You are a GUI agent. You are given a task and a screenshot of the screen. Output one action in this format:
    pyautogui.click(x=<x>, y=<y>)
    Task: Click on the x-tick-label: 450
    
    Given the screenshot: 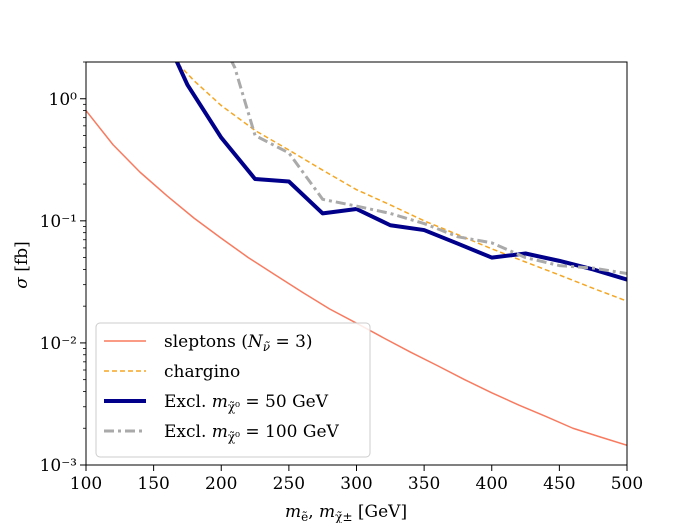 What is the action you would take?
    pyautogui.click(x=559, y=484)
    